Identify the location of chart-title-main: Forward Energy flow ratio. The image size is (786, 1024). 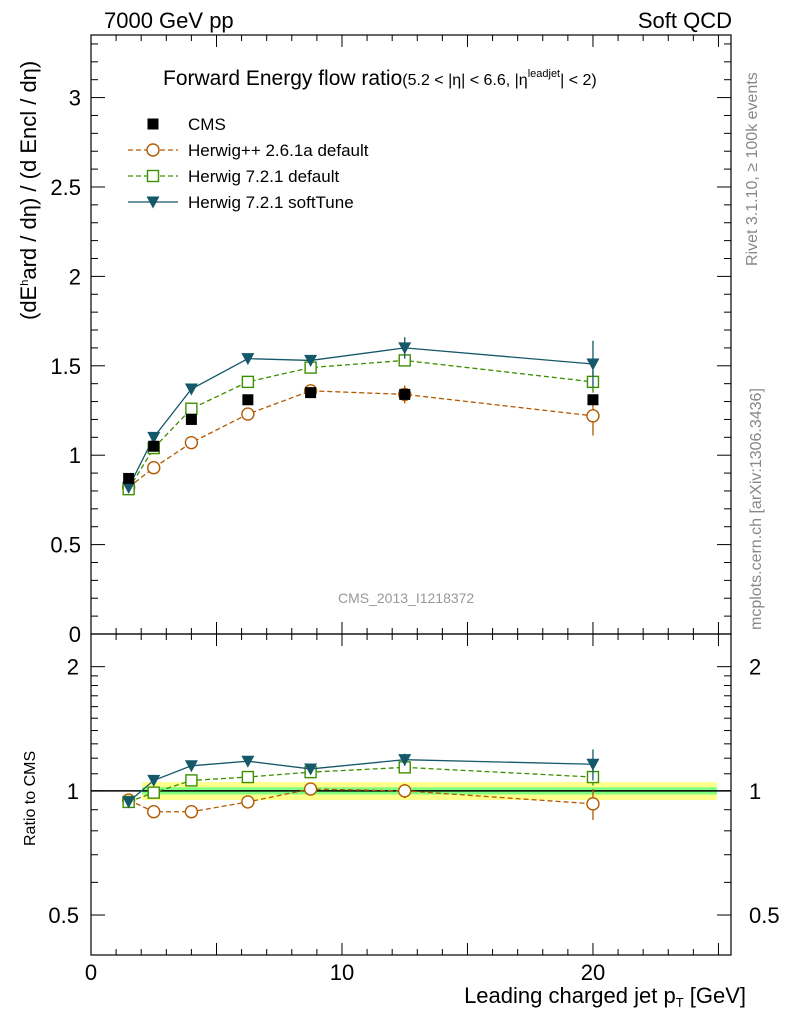
(283, 78).